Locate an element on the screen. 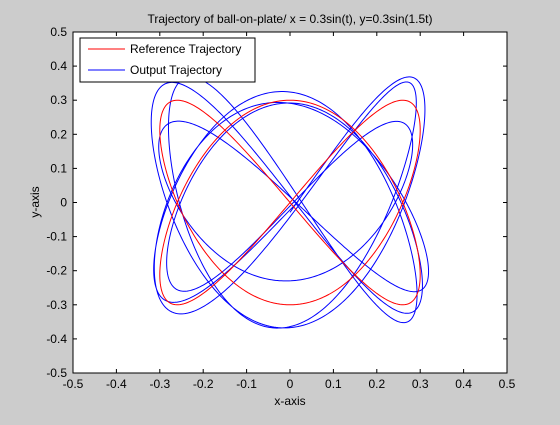  y-tick-label: -0.1 is located at coordinates (56, 237).